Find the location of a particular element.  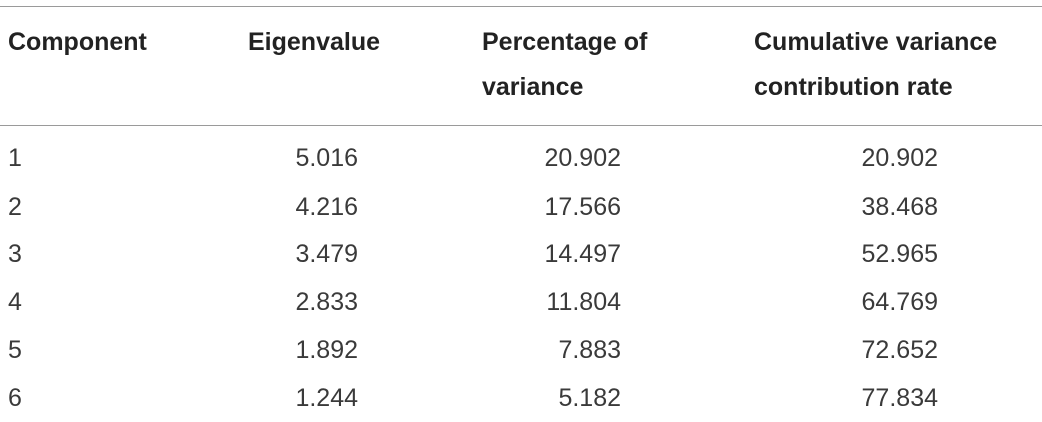

column-header: Eigenvalue is located at coordinates (314, 42).